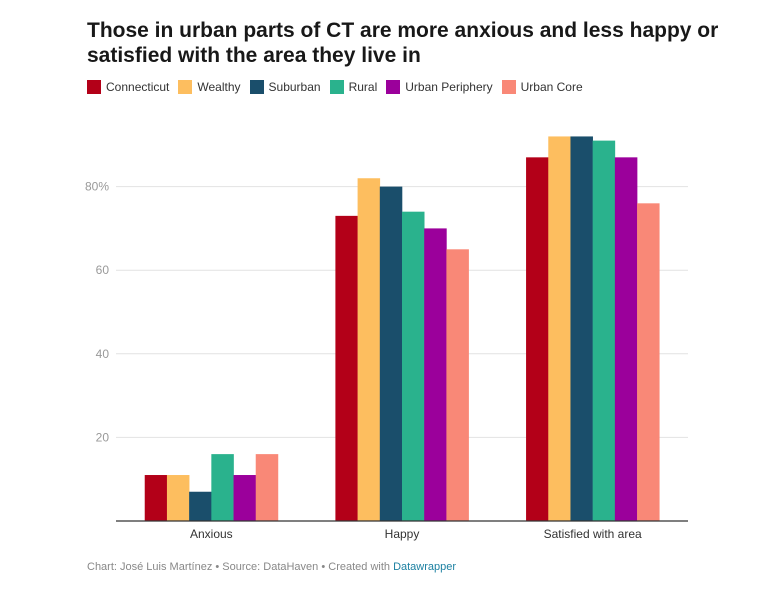 This screenshot has width=784, height=600. What do you see at coordinates (294, 87) in the screenshot?
I see `legend-label: Suburban` at bounding box center [294, 87].